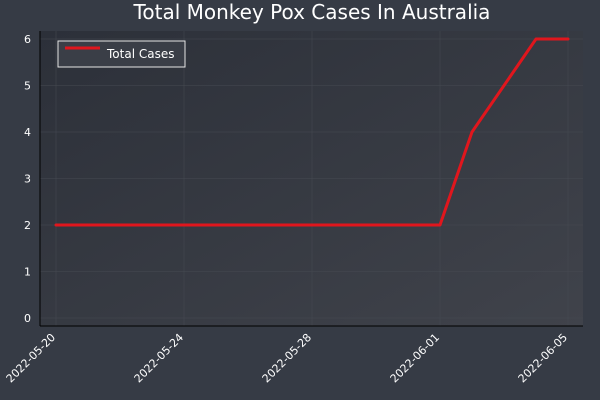 This screenshot has width=600, height=400. Describe the element at coordinates (27, 225) in the screenshot. I see `y-tick-label: 2` at that location.